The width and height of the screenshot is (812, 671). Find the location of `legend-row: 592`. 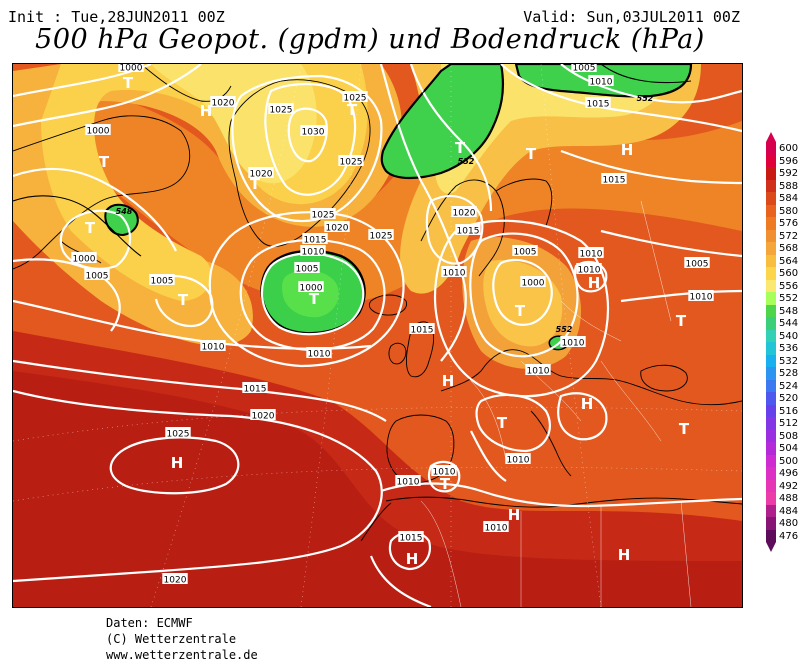

legend-row: 592 is located at coordinates (788, 173).